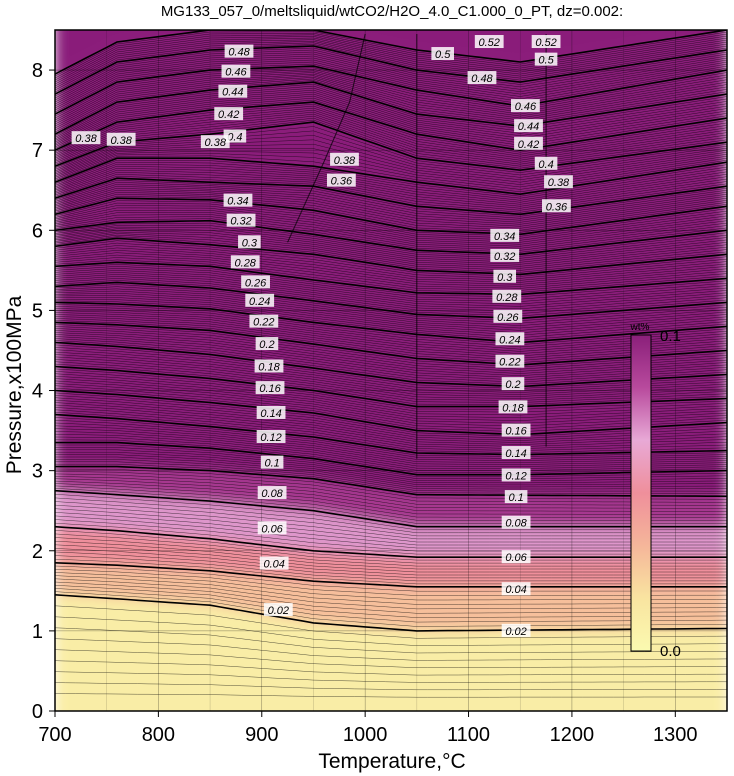  Describe the element at coordinates (37, 311) in the screenshot. I see `y-tick-label: 5` at that location.